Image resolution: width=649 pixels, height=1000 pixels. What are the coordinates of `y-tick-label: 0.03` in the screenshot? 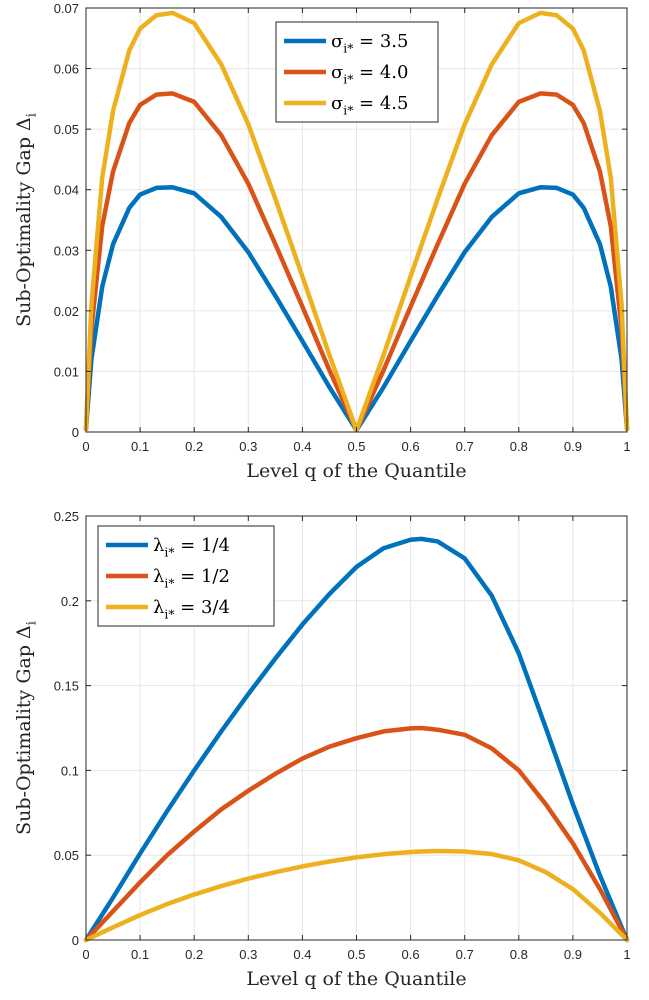 It's located at (66, 250).